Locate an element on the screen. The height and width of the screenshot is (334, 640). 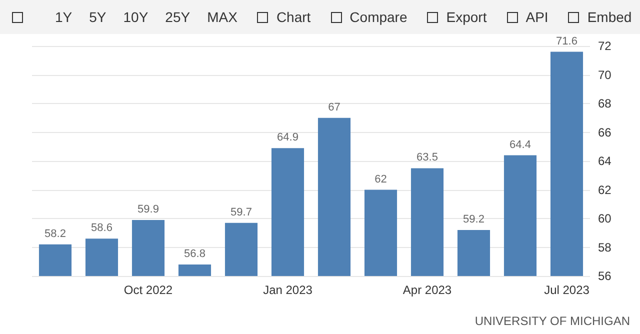
y-tick-label: 64 is located at coordinates (605, 161).